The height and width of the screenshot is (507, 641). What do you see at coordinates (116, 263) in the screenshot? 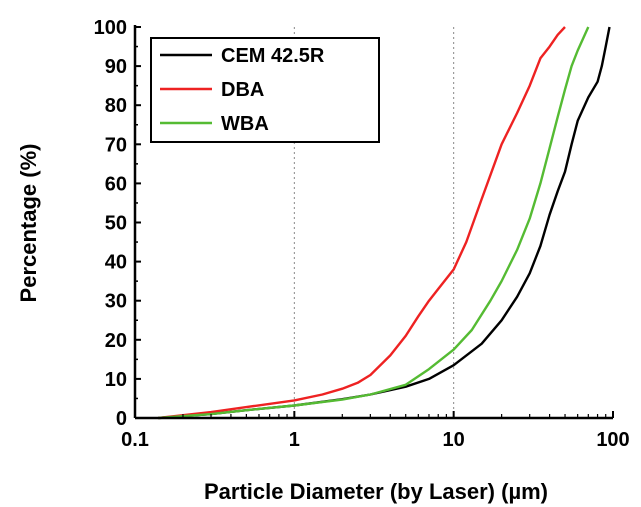
I see `y-tick-label: 40` at bounding box center [116, 263].